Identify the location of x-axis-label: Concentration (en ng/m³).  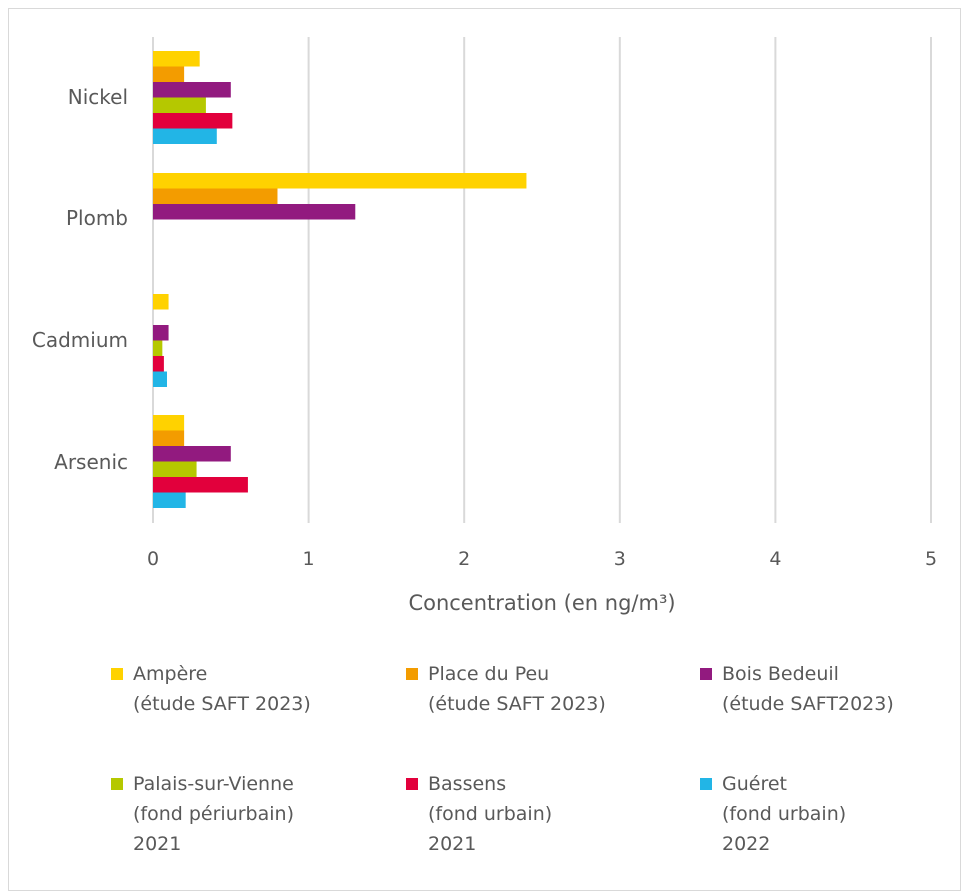
(541, 603).